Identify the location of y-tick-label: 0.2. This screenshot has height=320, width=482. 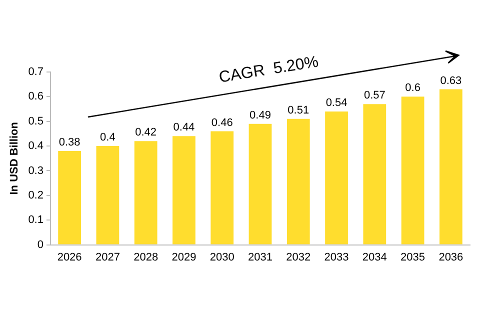
(36, 195).